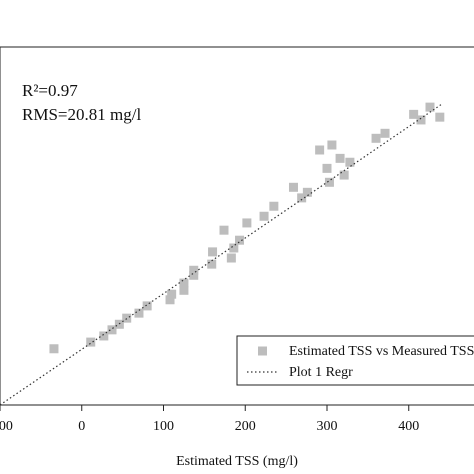  I want to click on x-tick-label: 0, so click(81, 426).